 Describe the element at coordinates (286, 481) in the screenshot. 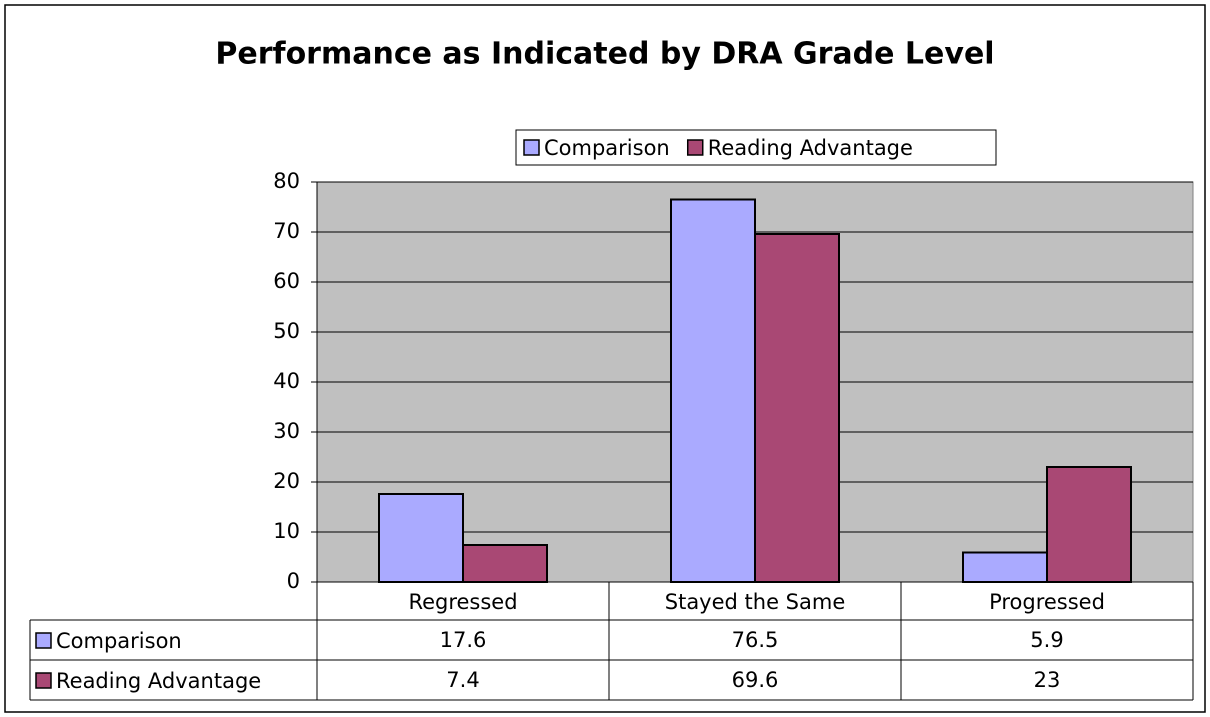

I see `y-tick-label: 20` at that location.